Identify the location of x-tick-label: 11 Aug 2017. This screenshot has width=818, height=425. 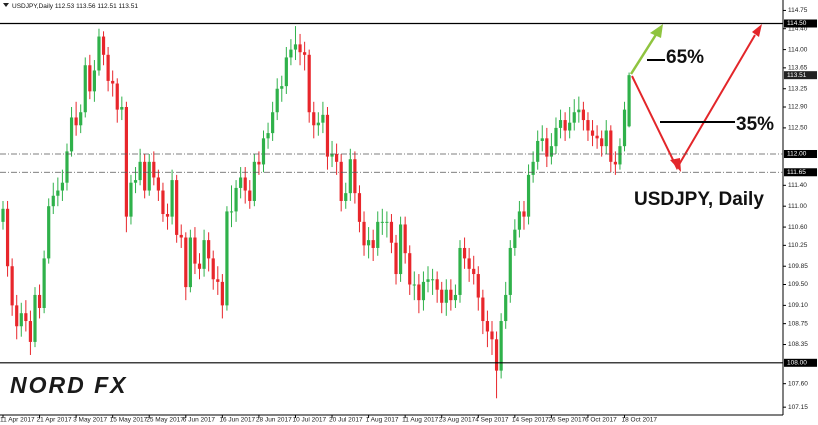
(420, 420).